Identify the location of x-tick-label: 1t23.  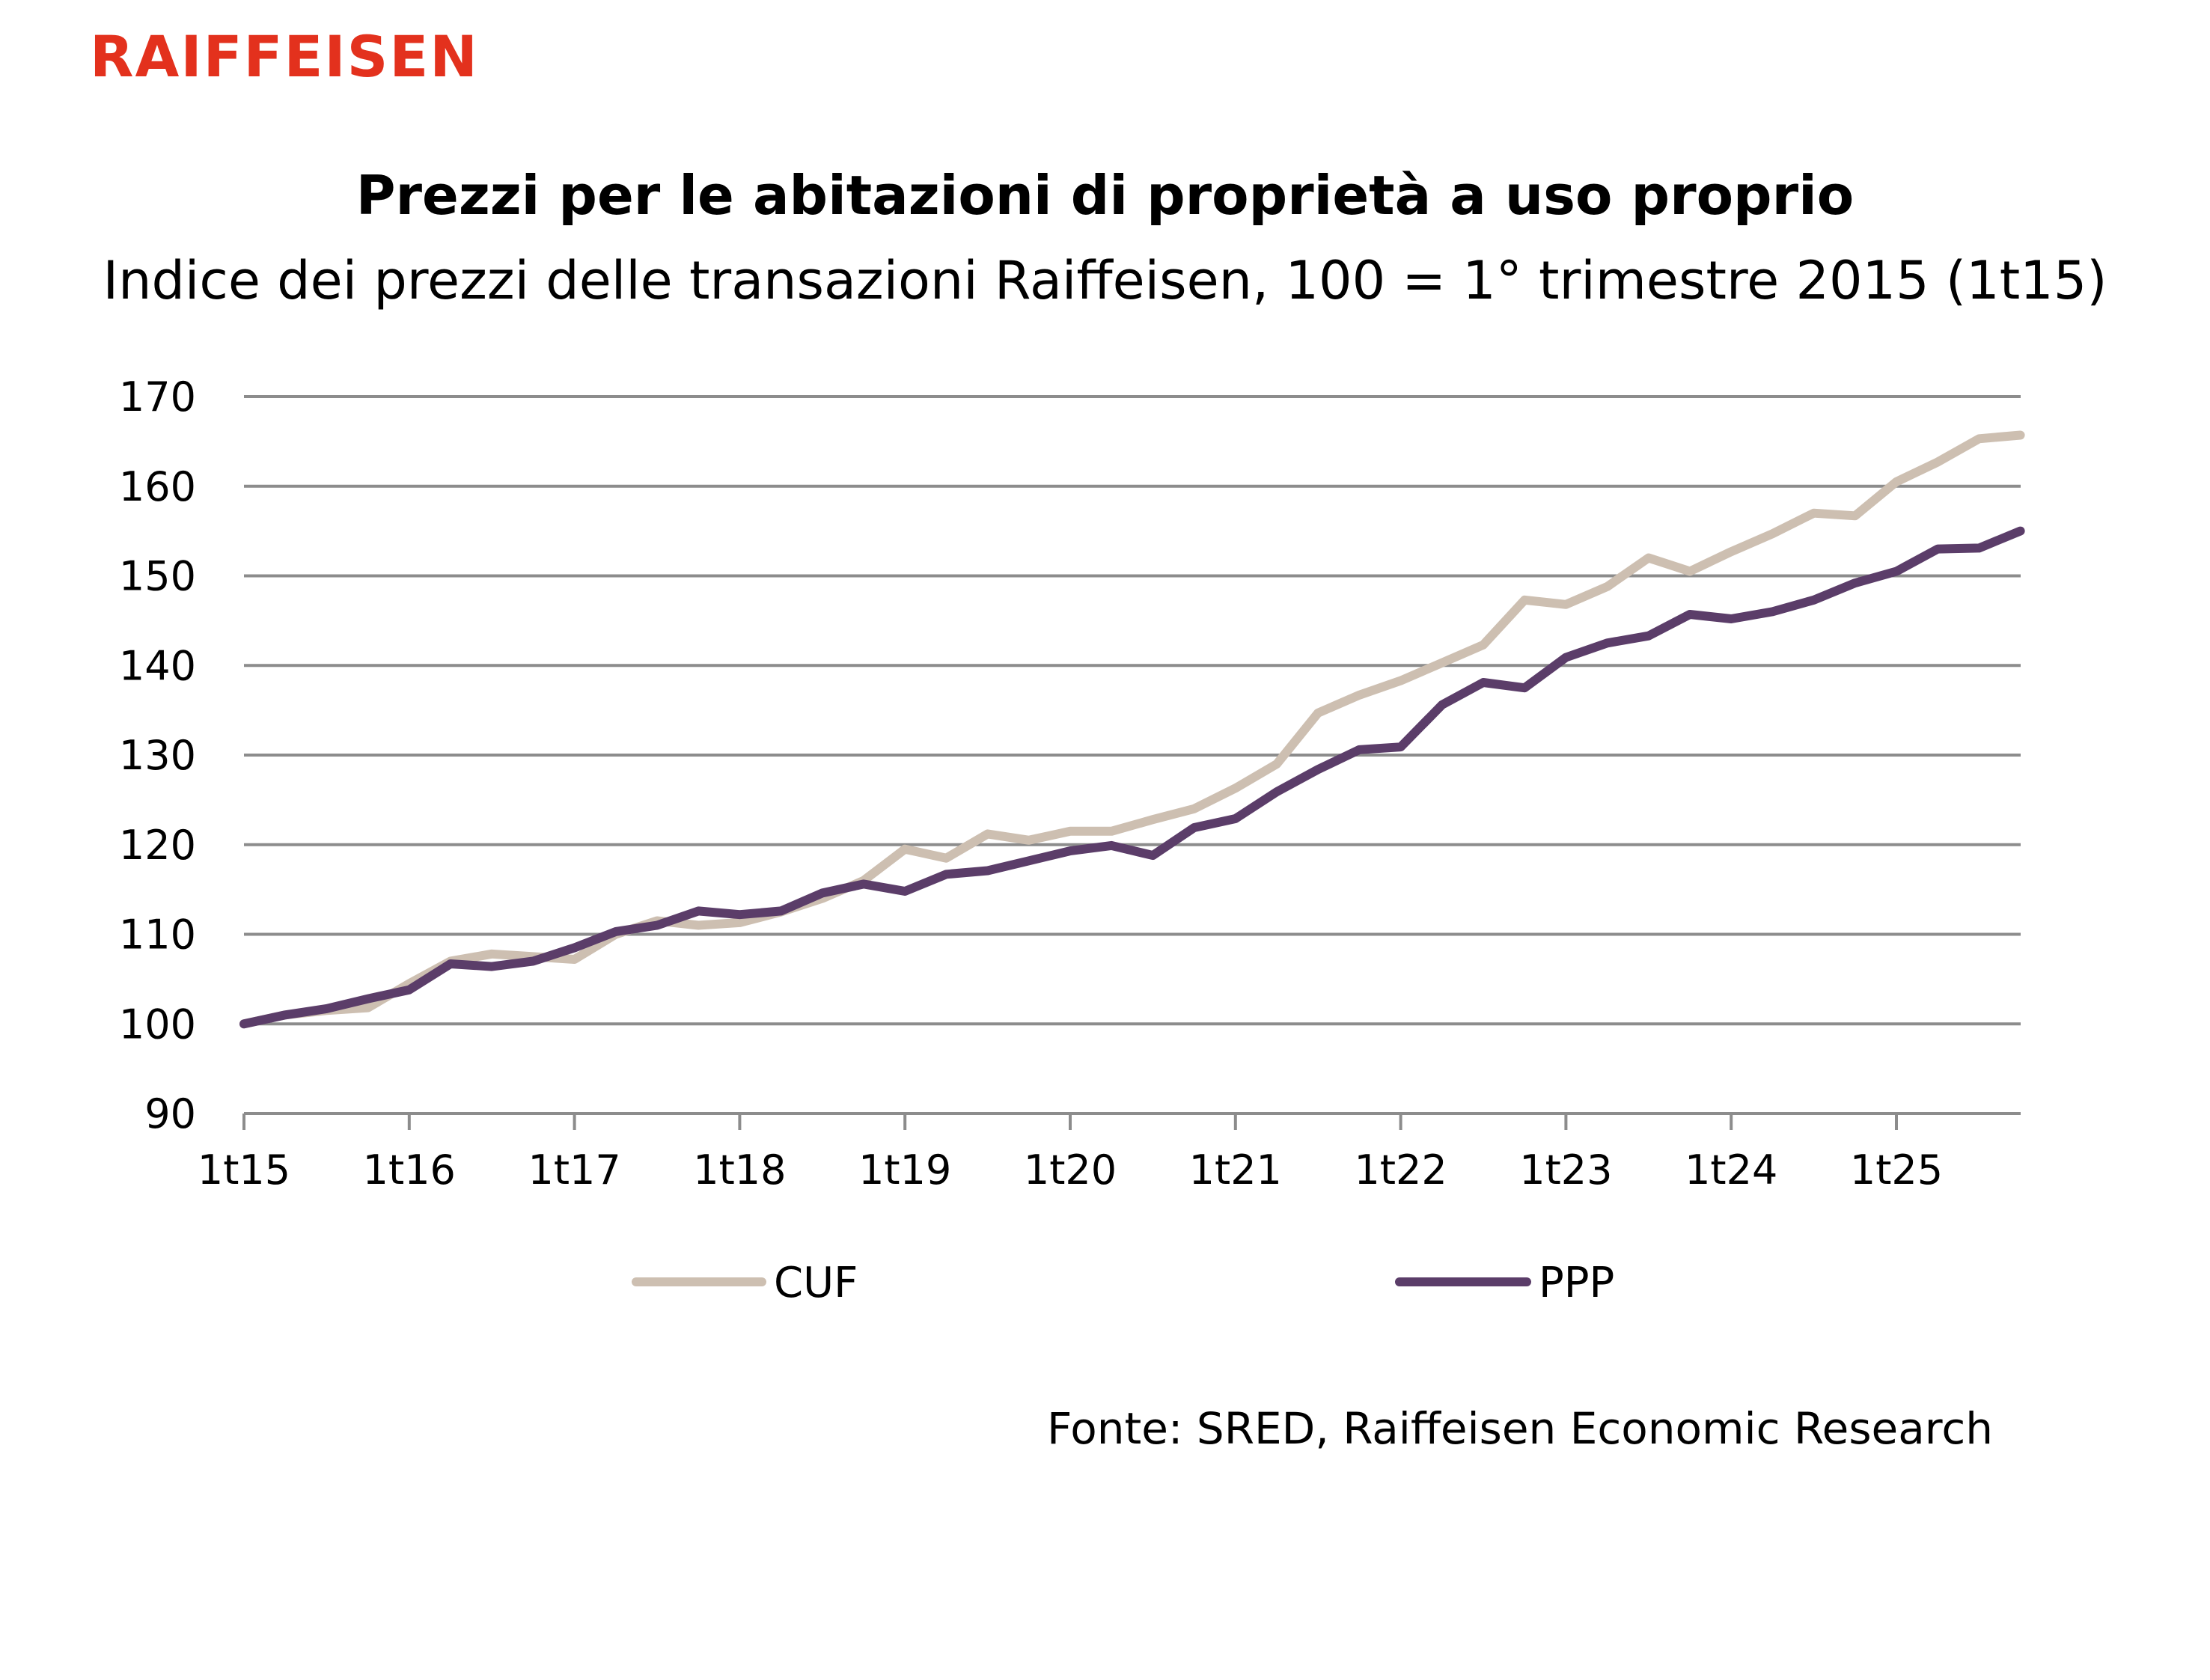
(1565, 1170).